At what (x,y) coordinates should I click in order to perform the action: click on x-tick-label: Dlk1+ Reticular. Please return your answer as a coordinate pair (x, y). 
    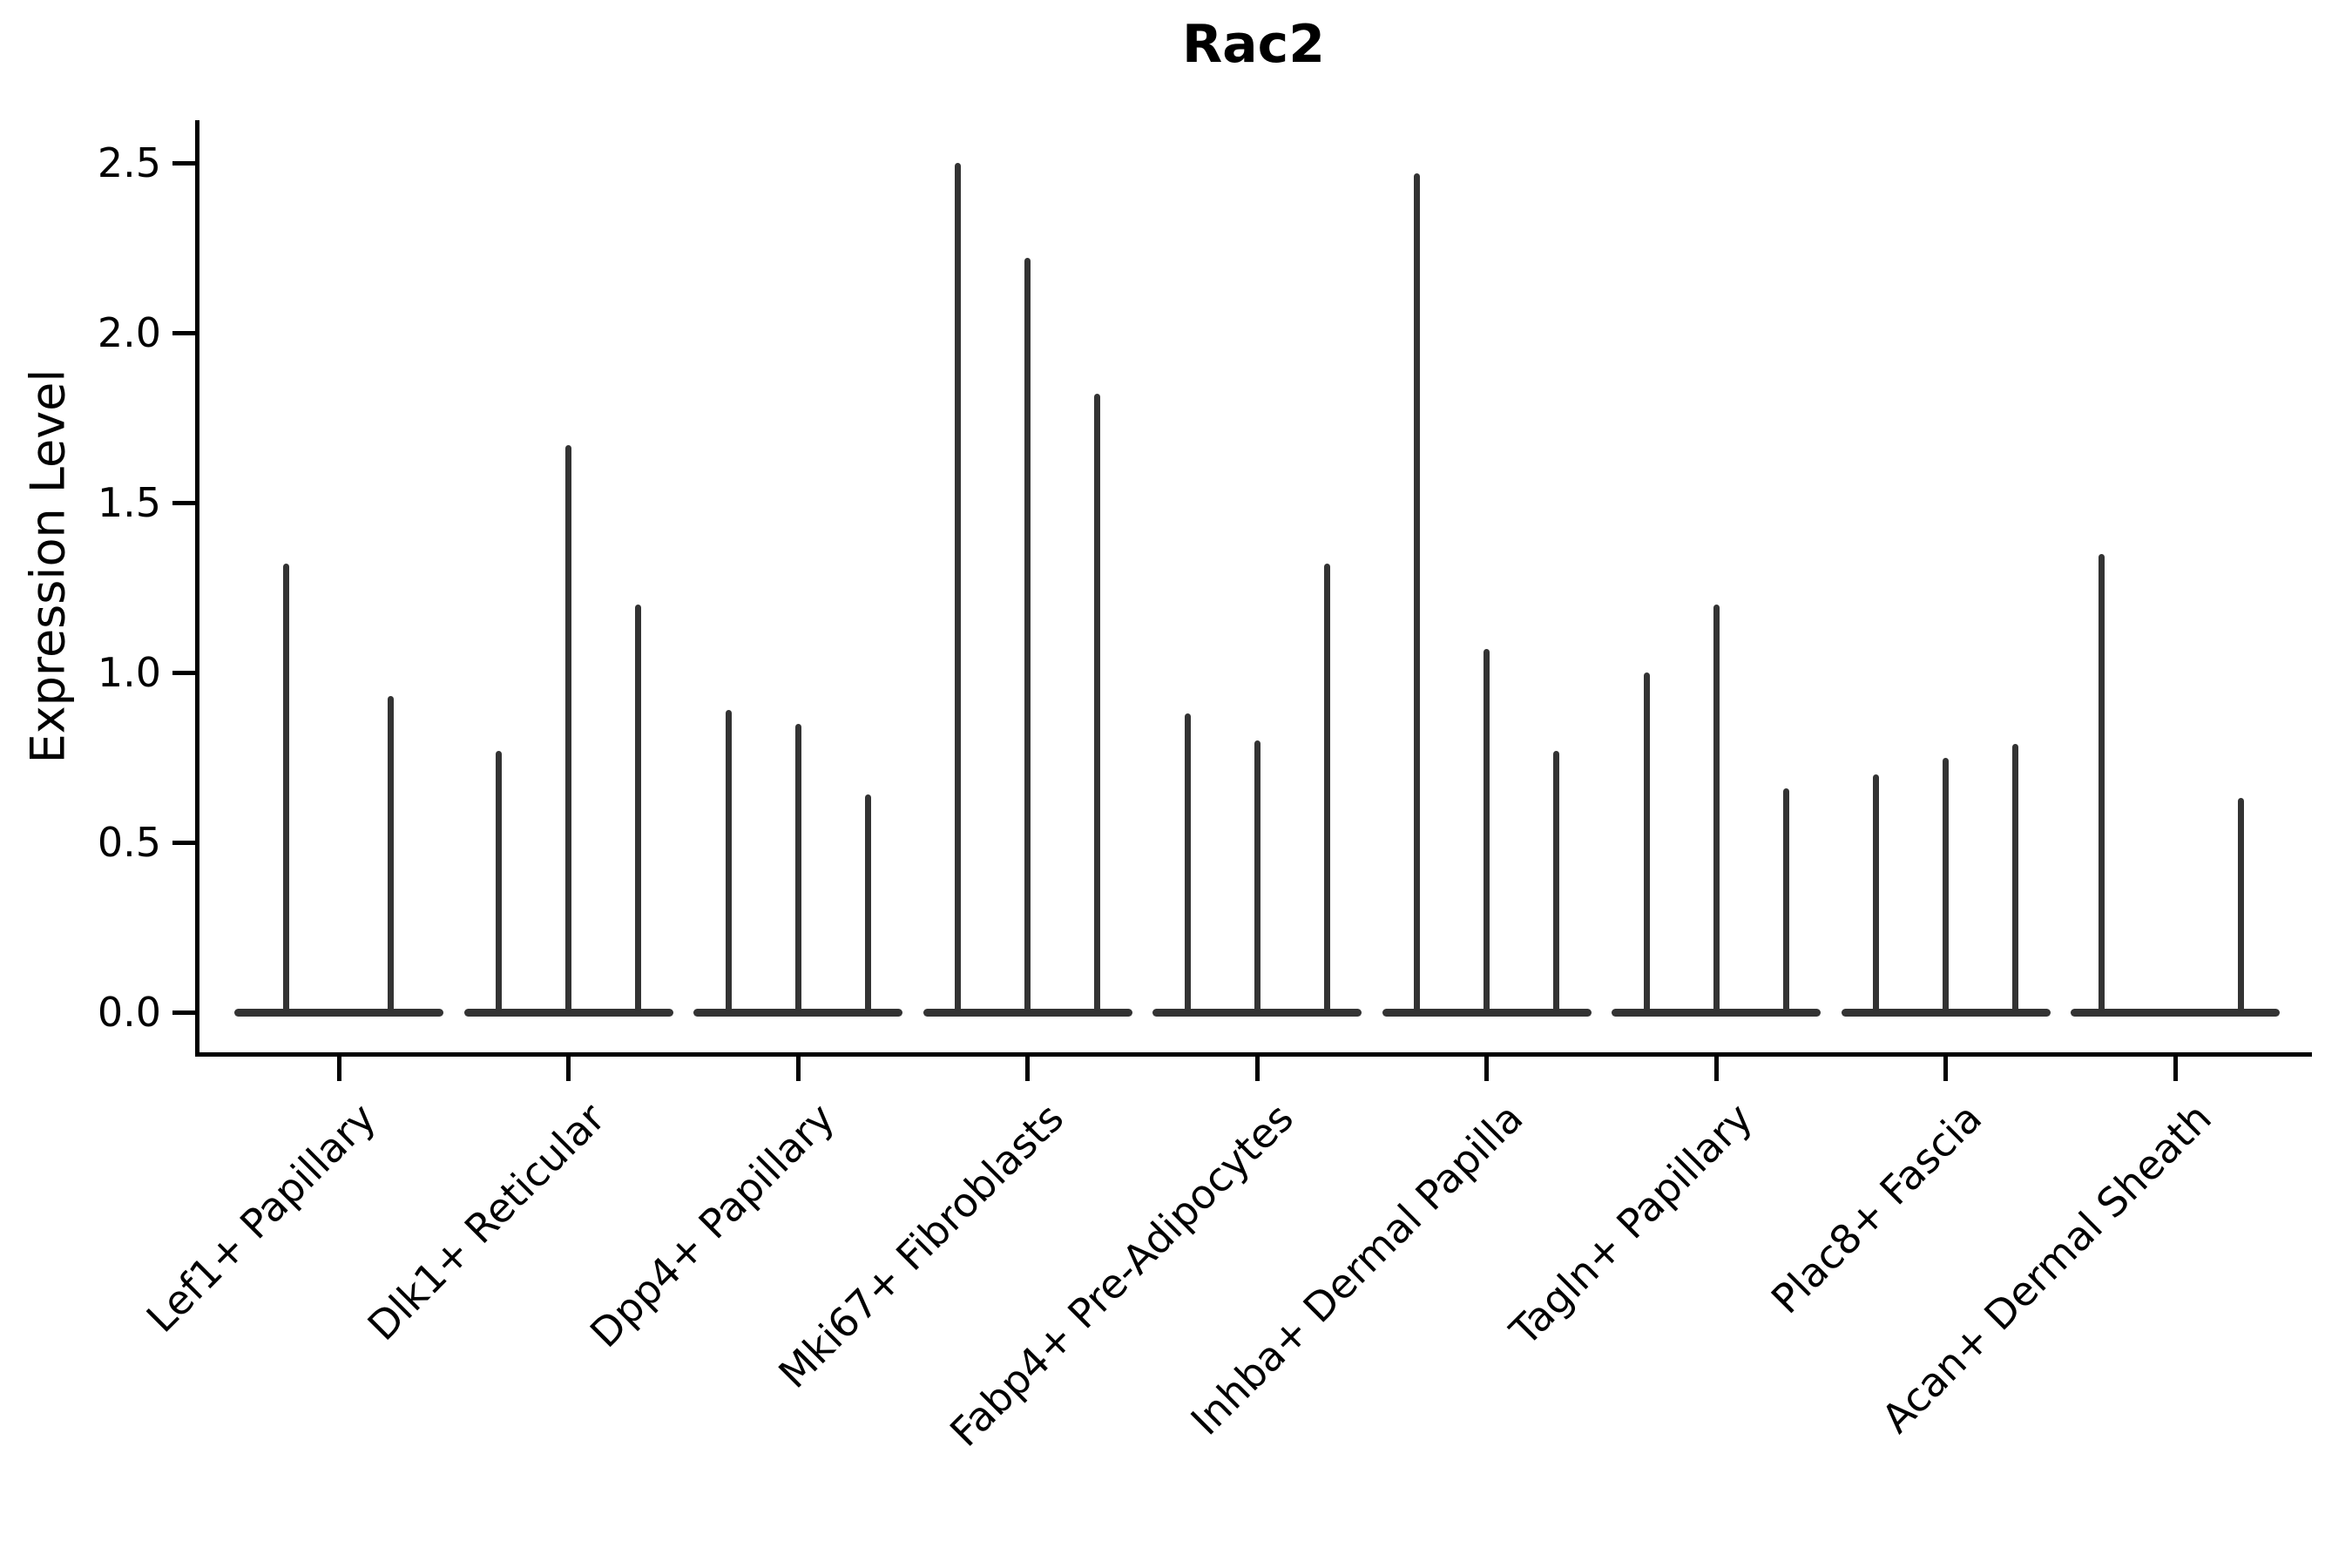
    Looking at the image, I should click on (486, 1222).